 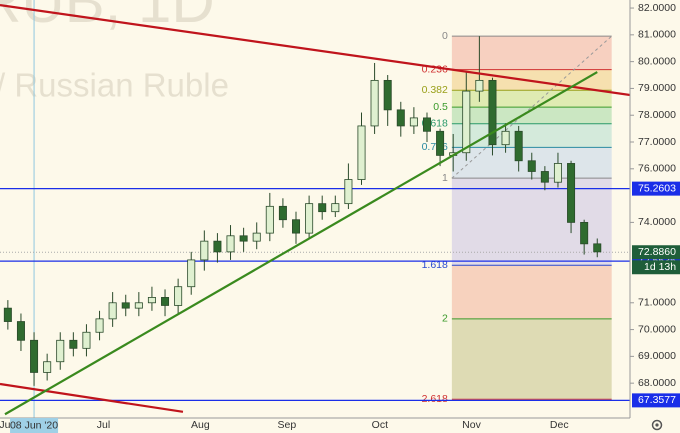 I want to click on x-tick-label: Jul, so click(x=103, y=425).